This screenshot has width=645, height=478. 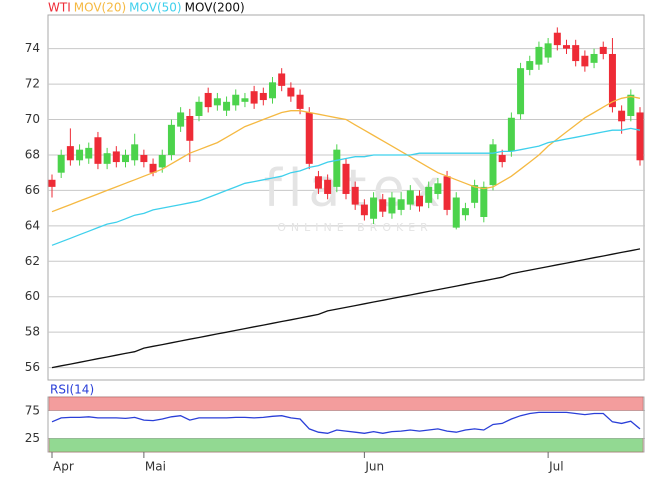 I want to click on y-tick-label: 64, so click(x=32, y=225).